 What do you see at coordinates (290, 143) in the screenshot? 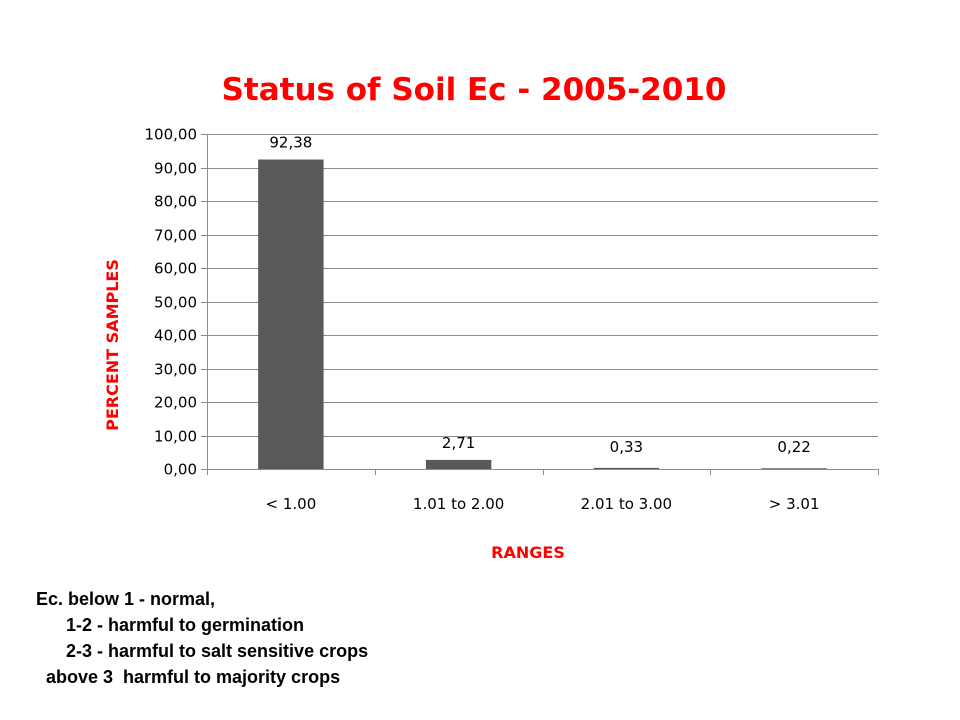
I see `data-label: 92,38` at bounding box center [290, 143].